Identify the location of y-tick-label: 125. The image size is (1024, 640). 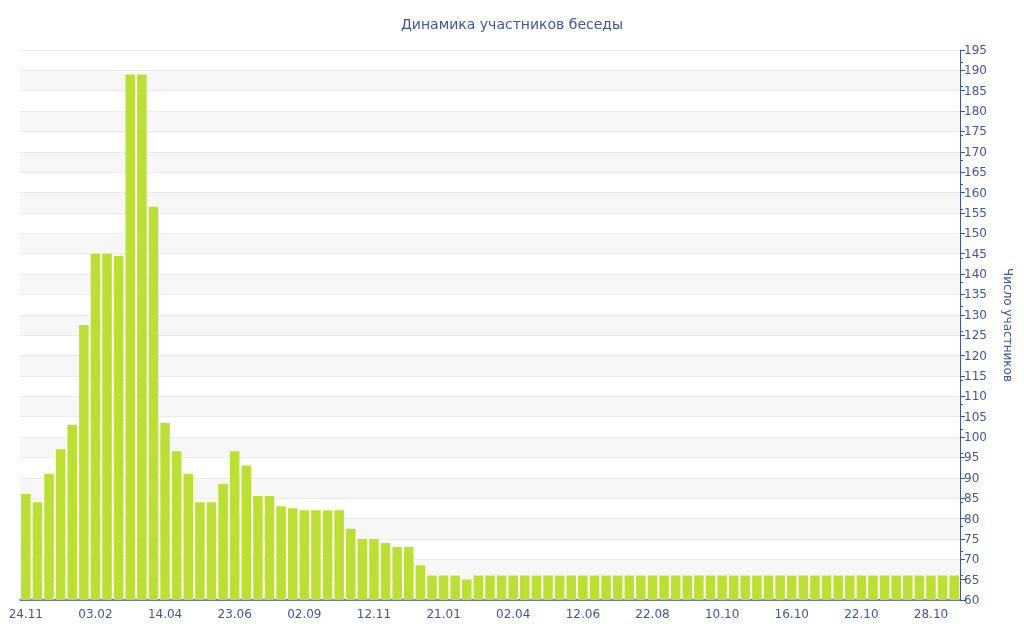
(975, 335).